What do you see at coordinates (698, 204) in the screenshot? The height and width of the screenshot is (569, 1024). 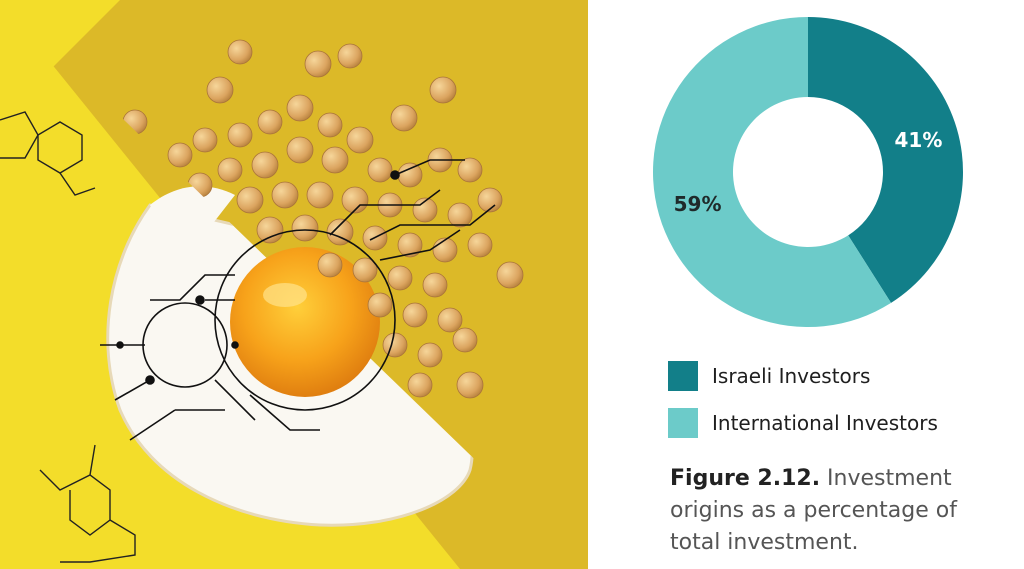 I see `donut-label-international: 59%` at bounding box center [698, 204].